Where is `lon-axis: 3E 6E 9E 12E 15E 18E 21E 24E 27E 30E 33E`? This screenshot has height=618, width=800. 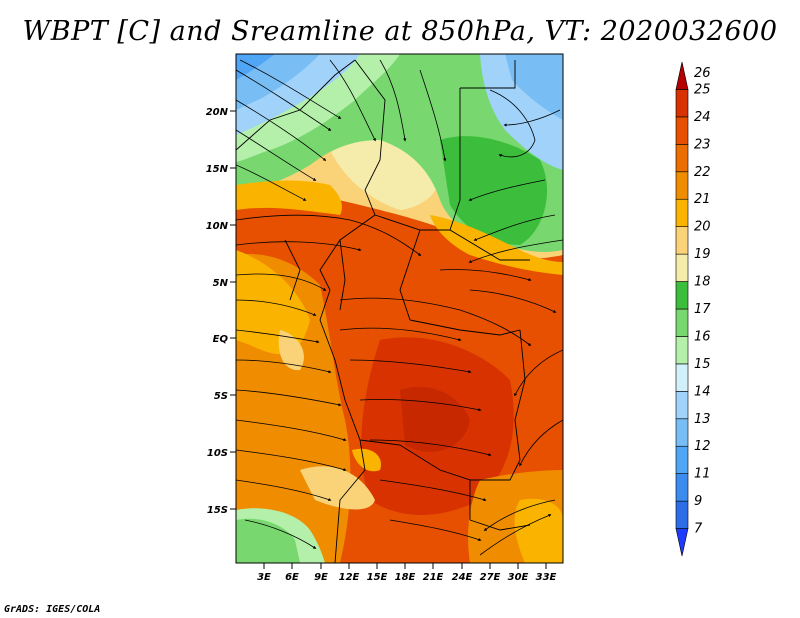
lon-axis: 3E 6E 9E 12E 15E 18E 21E 24E 27E 30E 33E is located at coordinates (407, 573).